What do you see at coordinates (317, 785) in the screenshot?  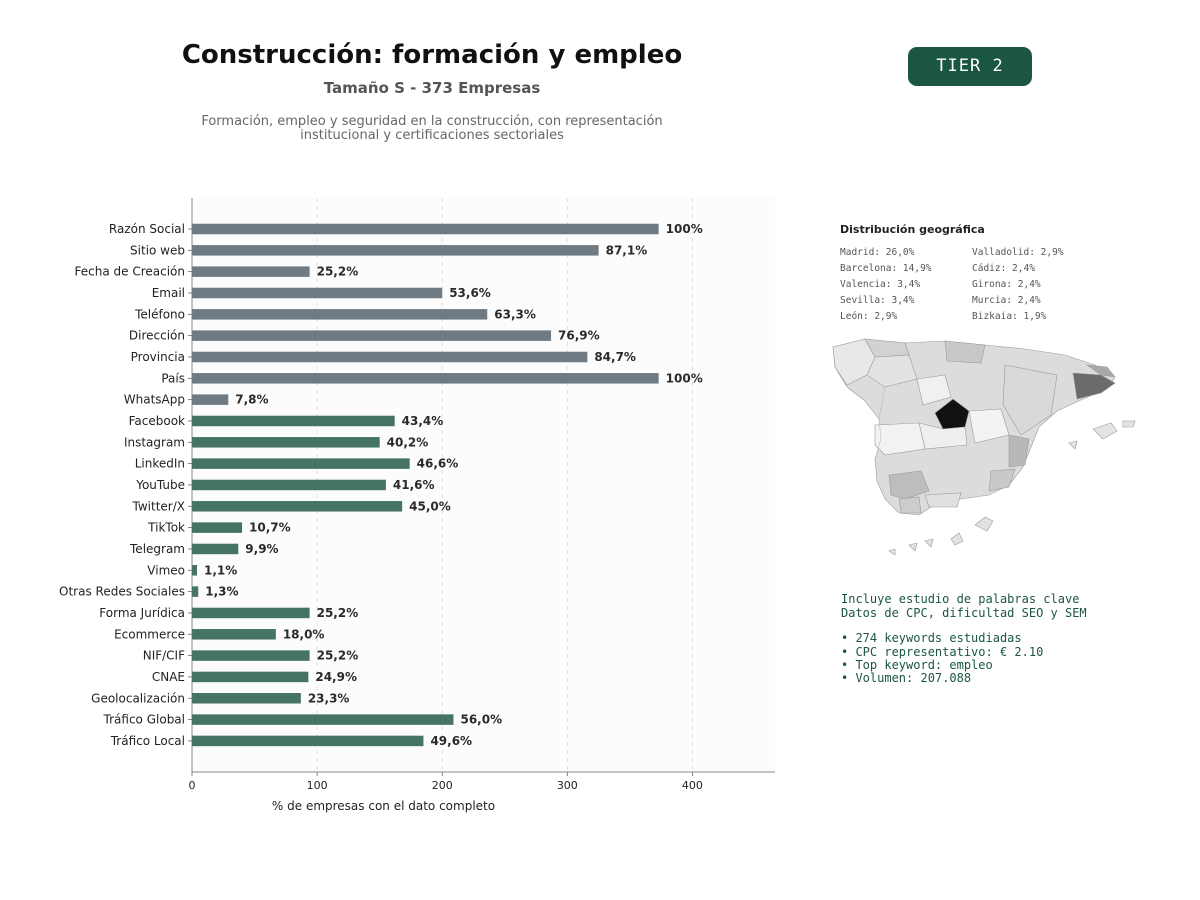 I see `x-tick-label: 100` at bounding box center [317, 785].